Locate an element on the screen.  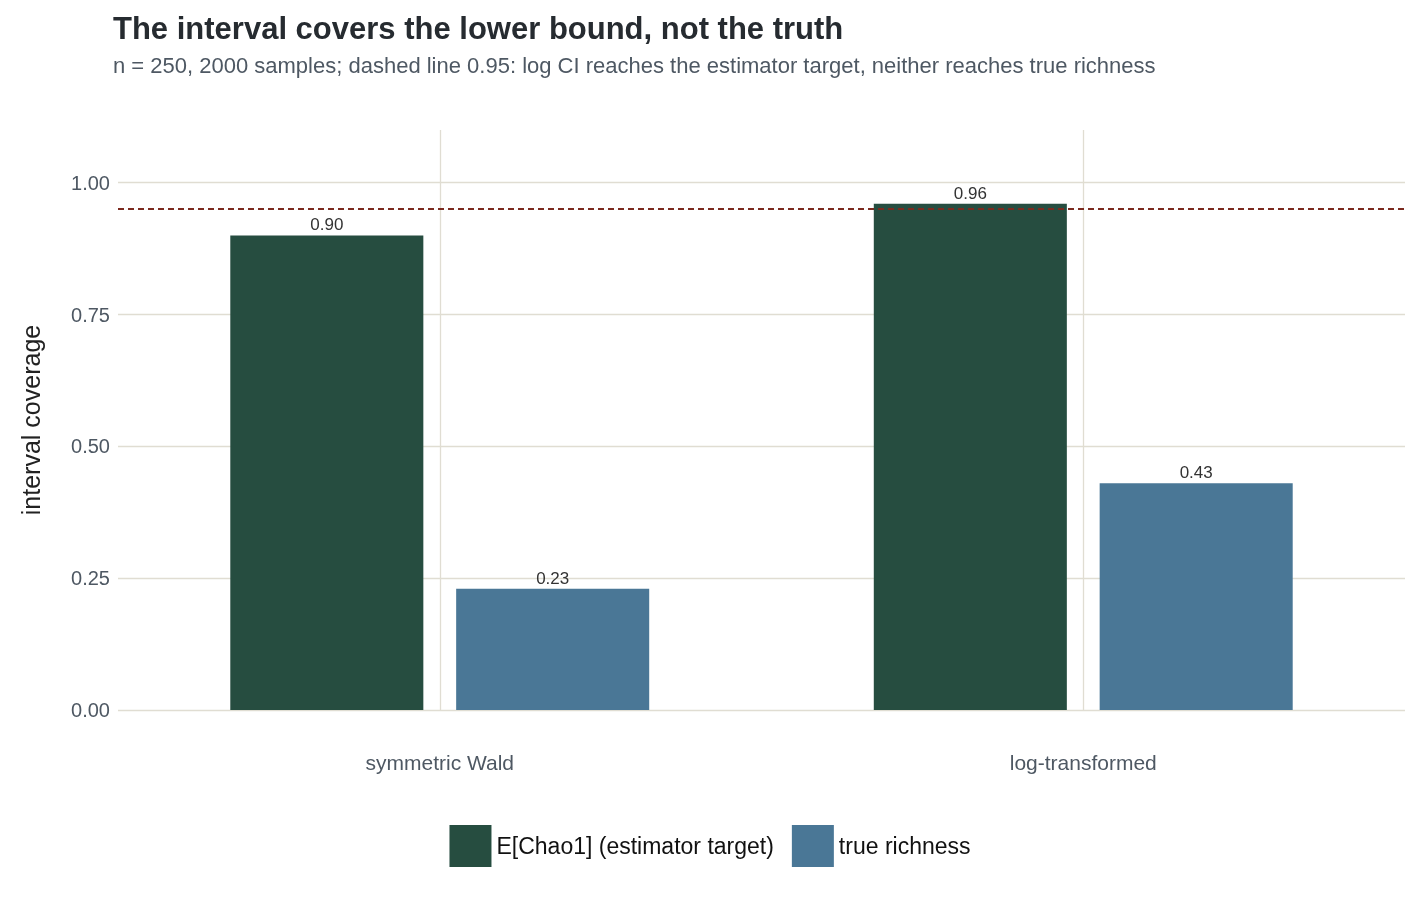
y-tick-label: 1.00 is located at coordinates (90, 182).